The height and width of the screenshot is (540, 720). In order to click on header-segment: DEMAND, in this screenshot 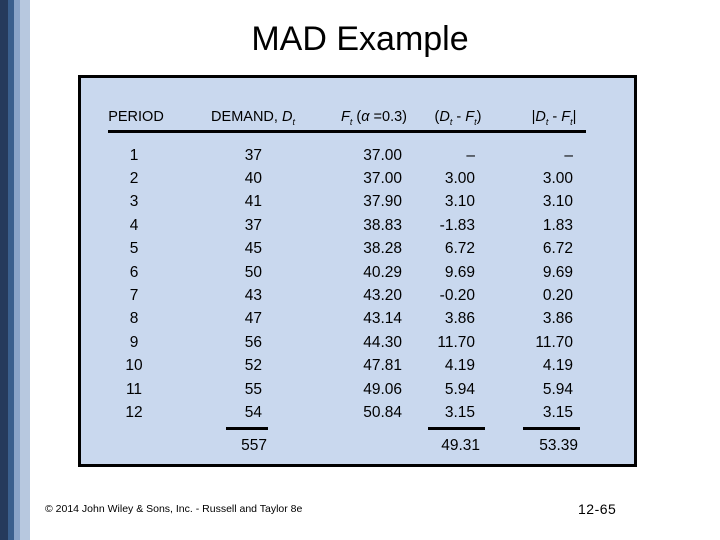, I will do `click(246, 117)`.